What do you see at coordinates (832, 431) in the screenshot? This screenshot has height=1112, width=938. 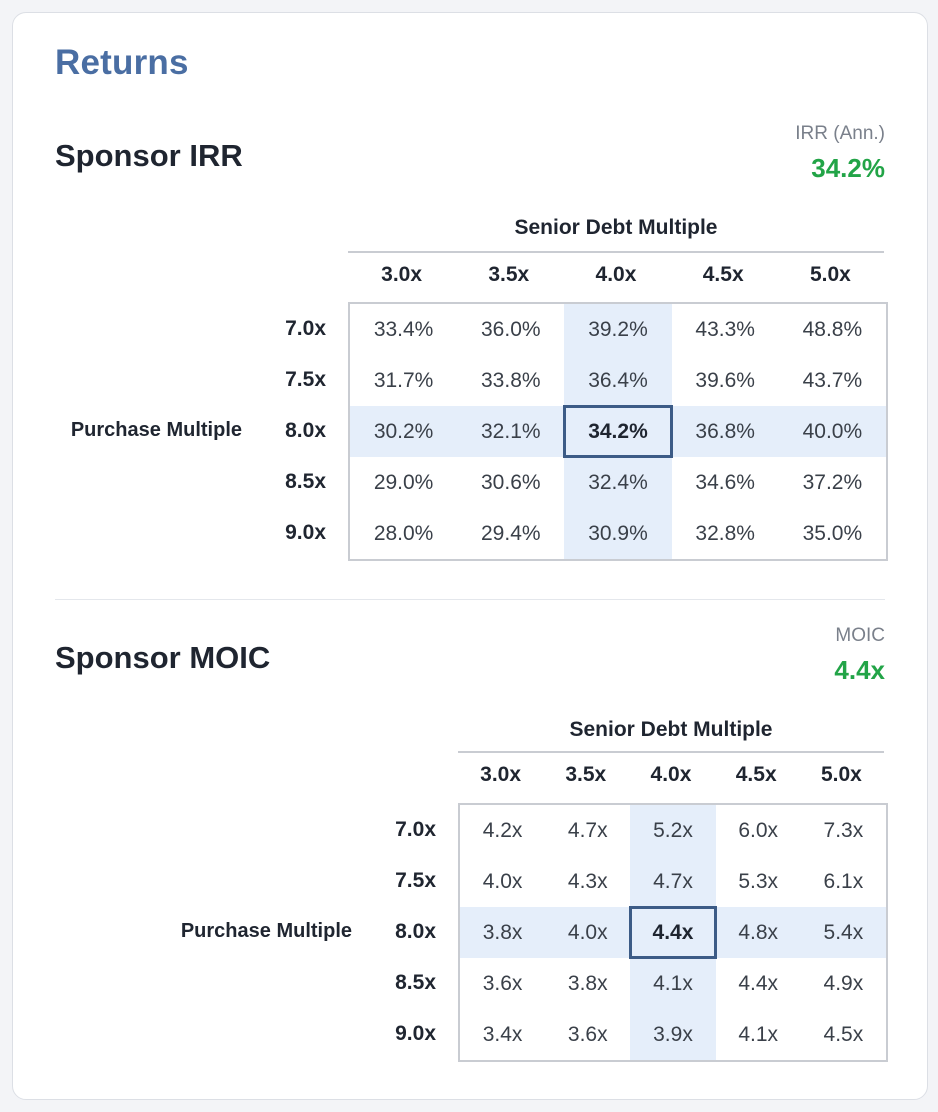 I see `irr-grid-cell: 40.0%` at bounding box center [832, 431].